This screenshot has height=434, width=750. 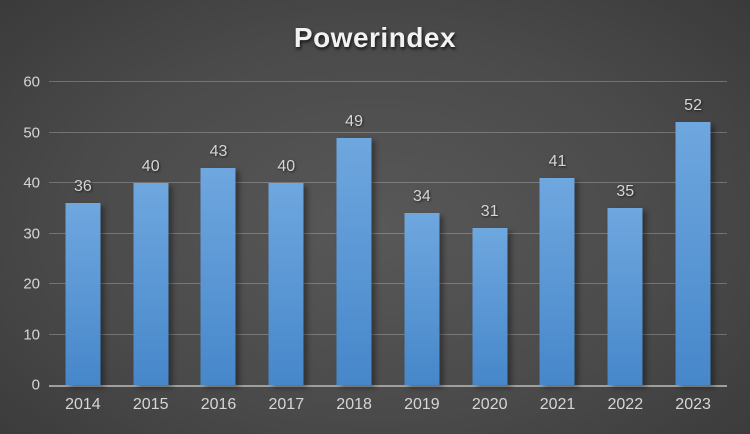 I want to click on bar-cell-2018: 49, so click(x=354, y=233).